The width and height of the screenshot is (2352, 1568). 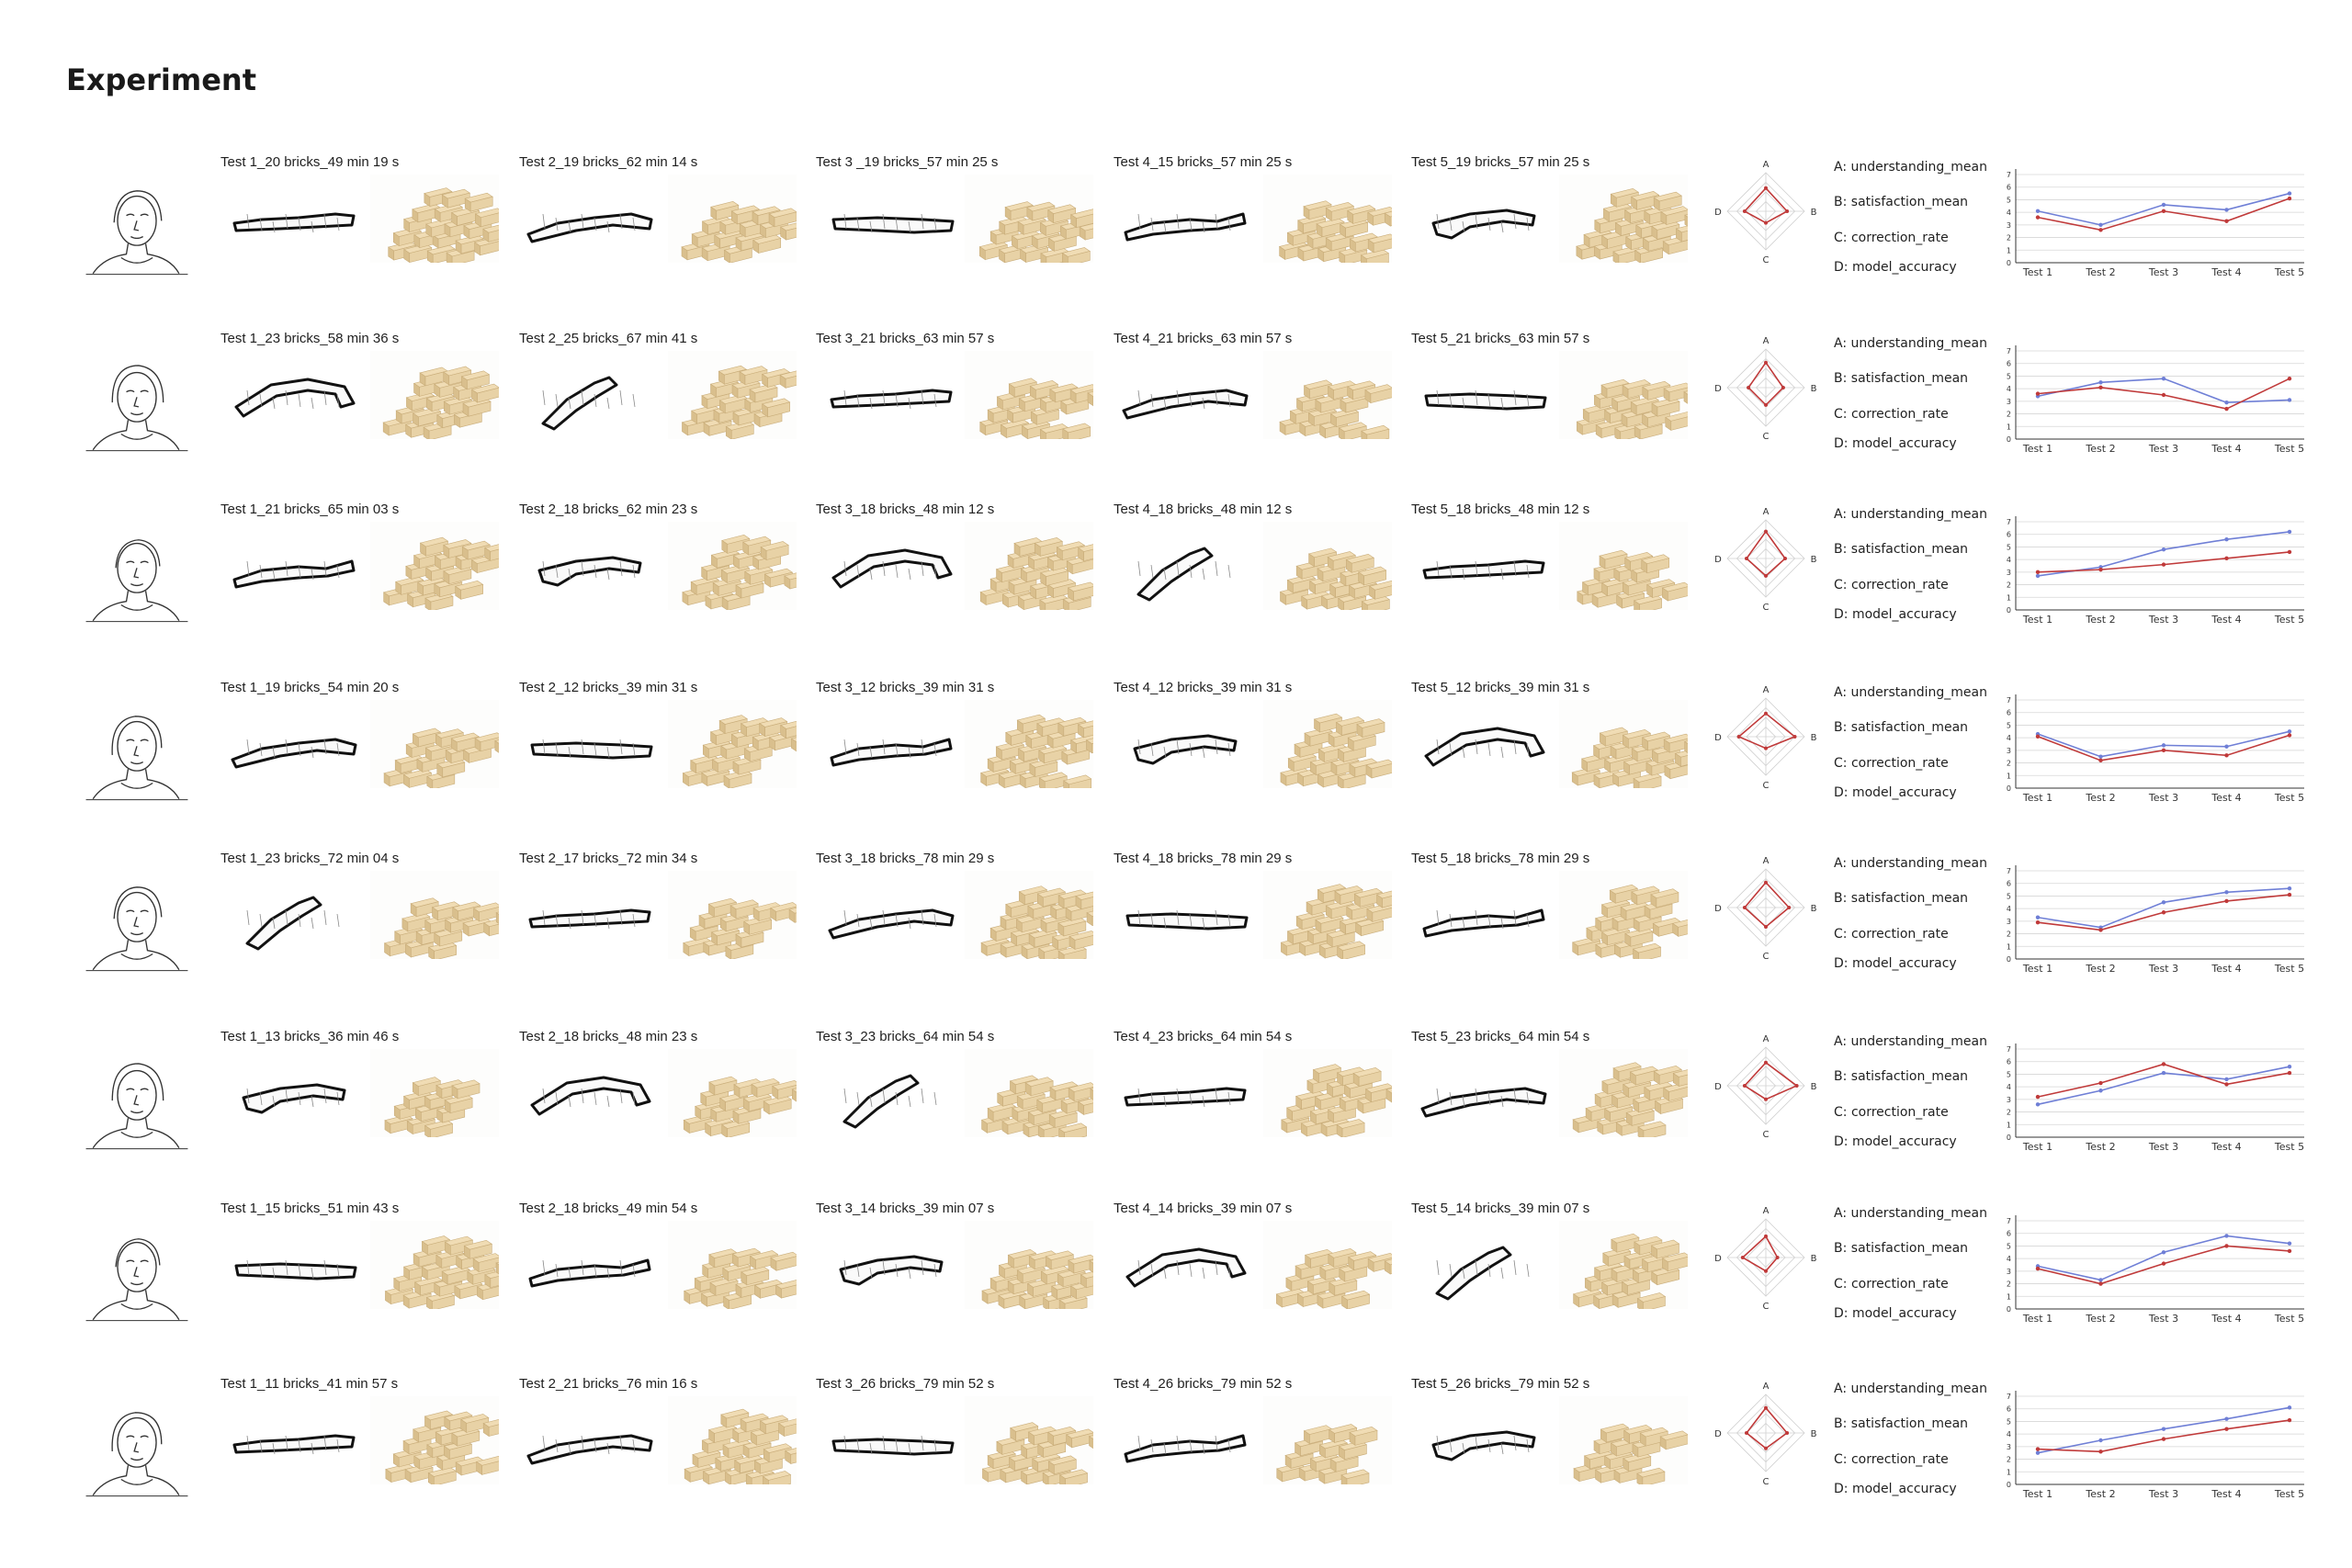 I want to click on x-tick-label: Test 3, so click(x=2163, y=1494).